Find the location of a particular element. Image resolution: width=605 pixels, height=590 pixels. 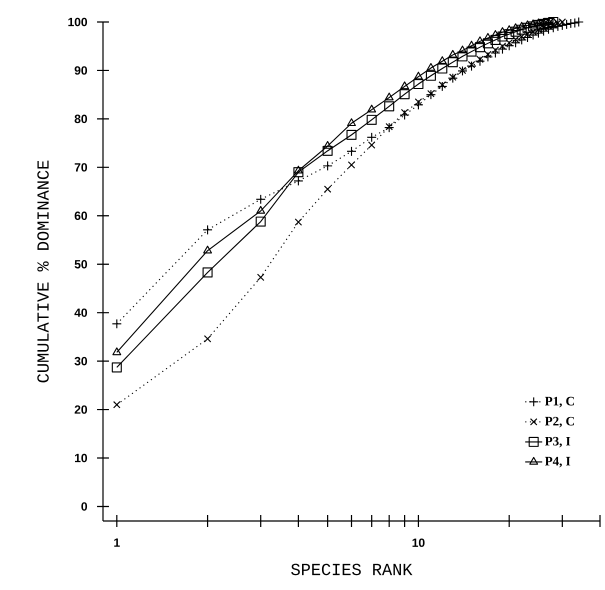

y-tick-label: 90 is located at coordinates (81, 70).